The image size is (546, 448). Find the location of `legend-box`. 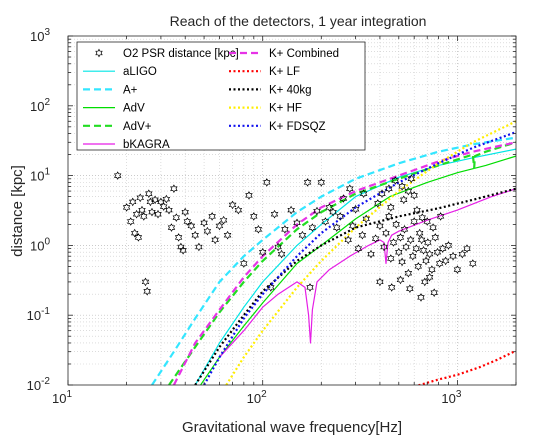

legend-box is located at coordinates (221, 96).